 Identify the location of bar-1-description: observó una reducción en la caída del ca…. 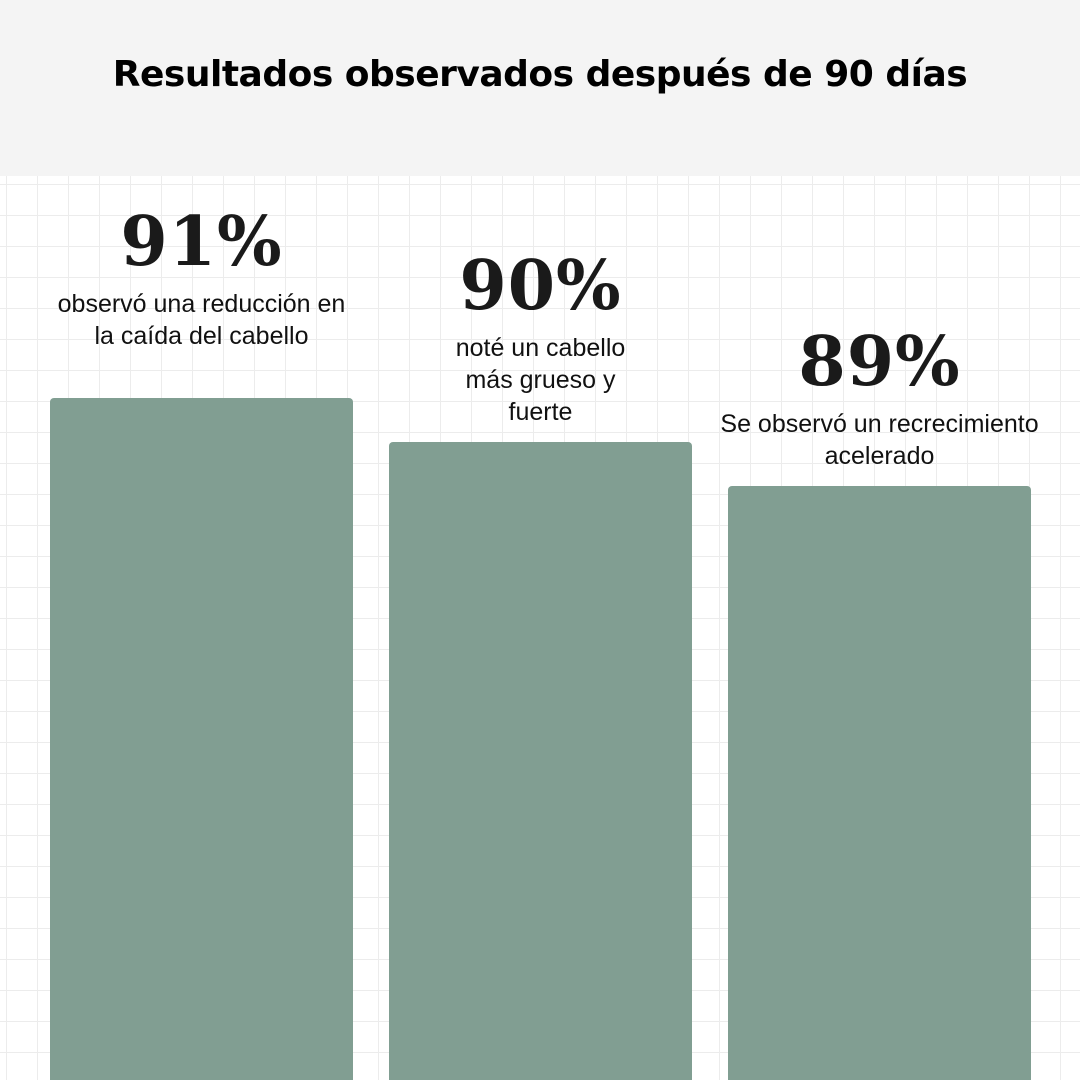
(201, 320).